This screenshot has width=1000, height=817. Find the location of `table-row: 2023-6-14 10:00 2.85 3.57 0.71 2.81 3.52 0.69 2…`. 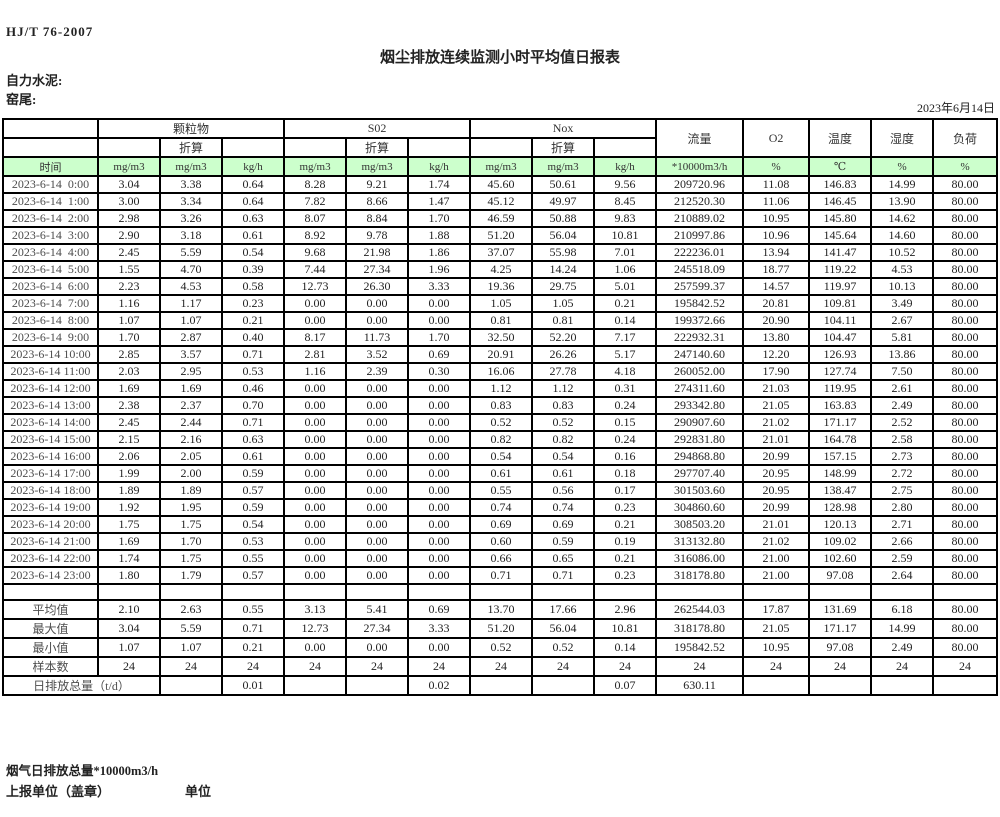

table-row: 2023-6-14 10:00 2.85 3.57 0.71 2.81 3.52 0.69 2… is located at coordinates (500, 354).